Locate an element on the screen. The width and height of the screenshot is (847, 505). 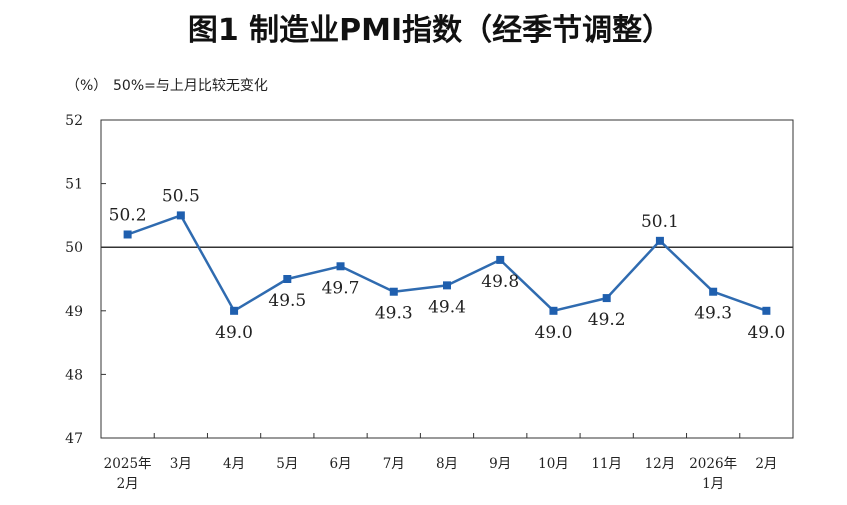
data-label: 49.8 is located at coordinates (500, 282).